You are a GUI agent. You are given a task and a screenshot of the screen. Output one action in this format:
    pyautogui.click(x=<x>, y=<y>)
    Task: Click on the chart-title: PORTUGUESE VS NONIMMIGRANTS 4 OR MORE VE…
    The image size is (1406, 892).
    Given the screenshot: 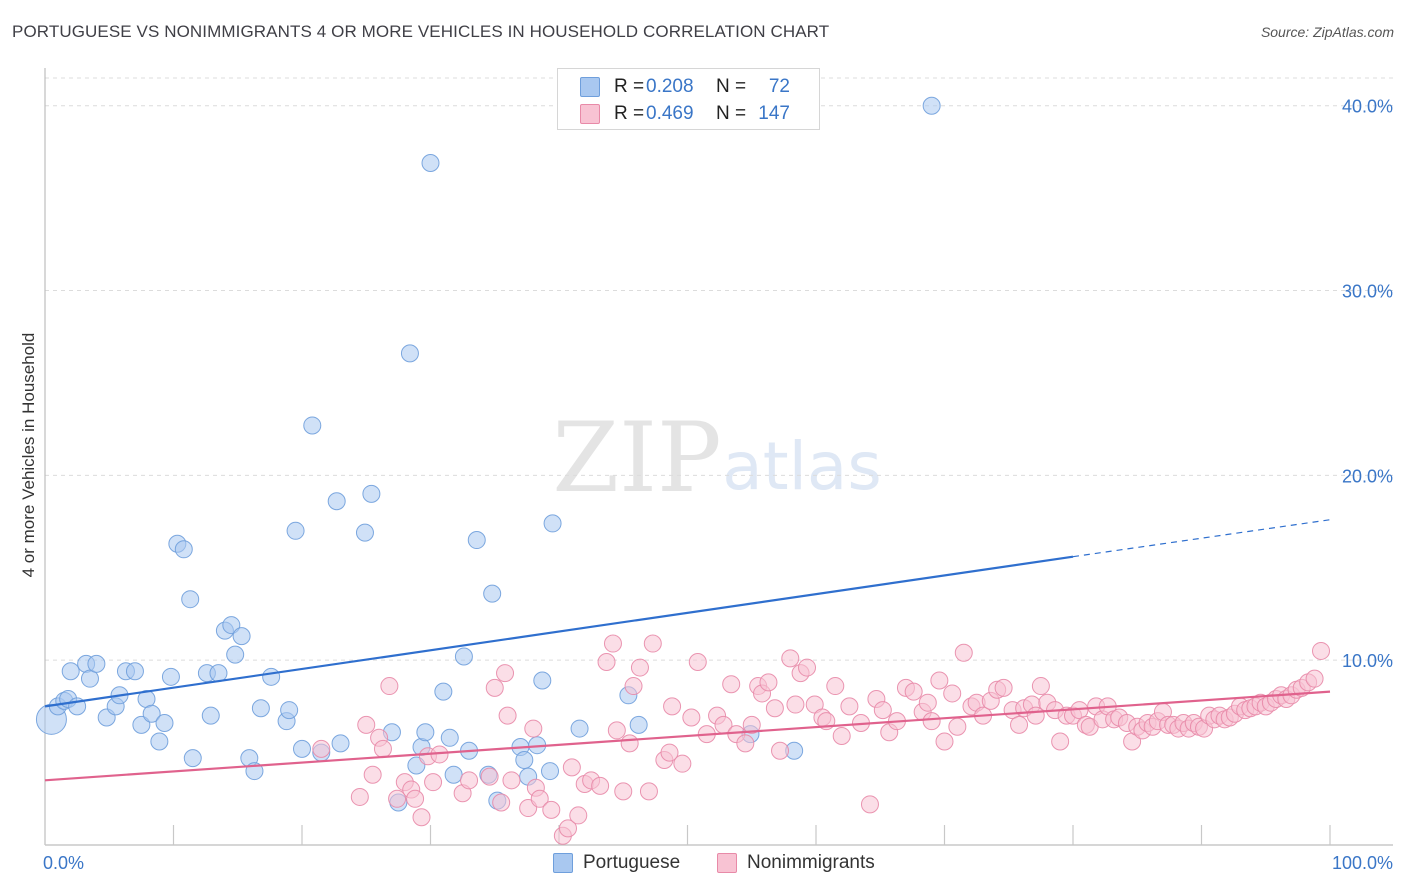 What is the action you would take?
    pyautogui.click(x=421, y=31)
    